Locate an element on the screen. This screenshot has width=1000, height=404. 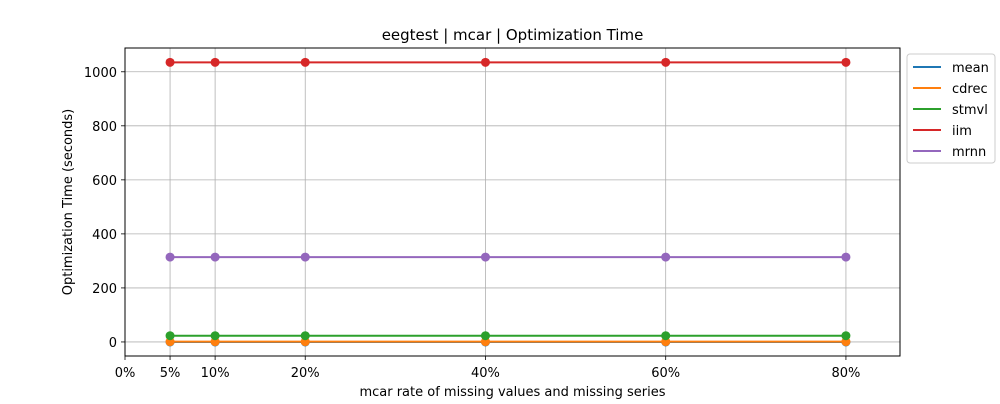
legend-label-cdrec: cdrec is located at coordinates (970, 89).